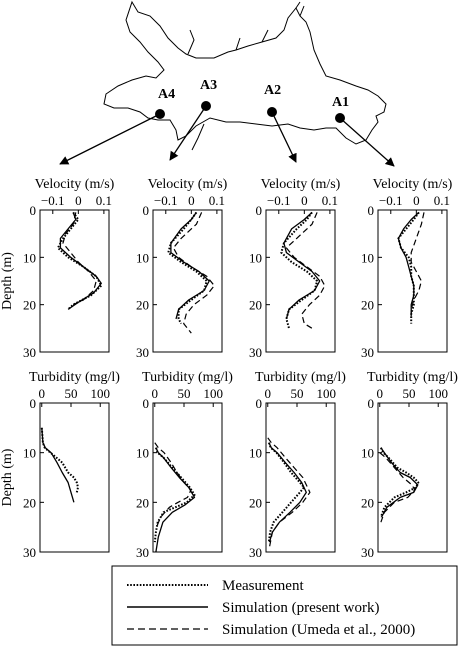  I want to click on station-label-a4: A4, so click(166, 94).